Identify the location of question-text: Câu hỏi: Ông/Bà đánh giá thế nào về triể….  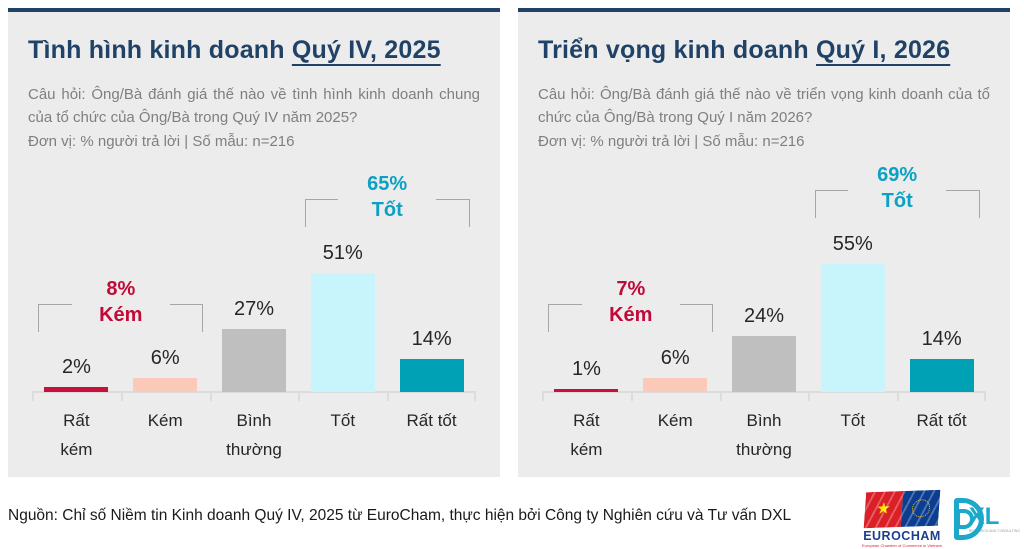
(764, 106).